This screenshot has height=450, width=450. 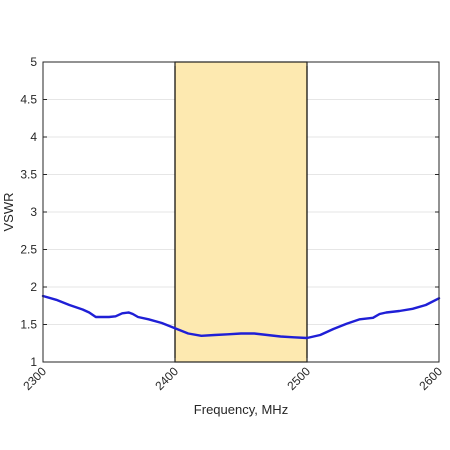 I want to click on y-tick-label: 4.5, so click(x=28, y=100).